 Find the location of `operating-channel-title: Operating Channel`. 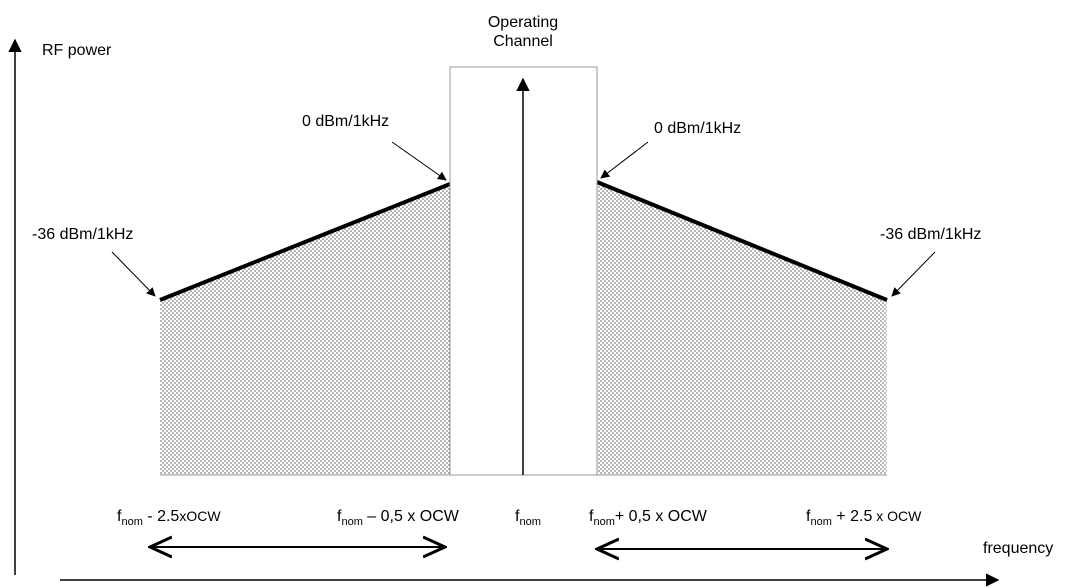

operating-channel-title: Operating Channel is located at coordinates (523, 32).